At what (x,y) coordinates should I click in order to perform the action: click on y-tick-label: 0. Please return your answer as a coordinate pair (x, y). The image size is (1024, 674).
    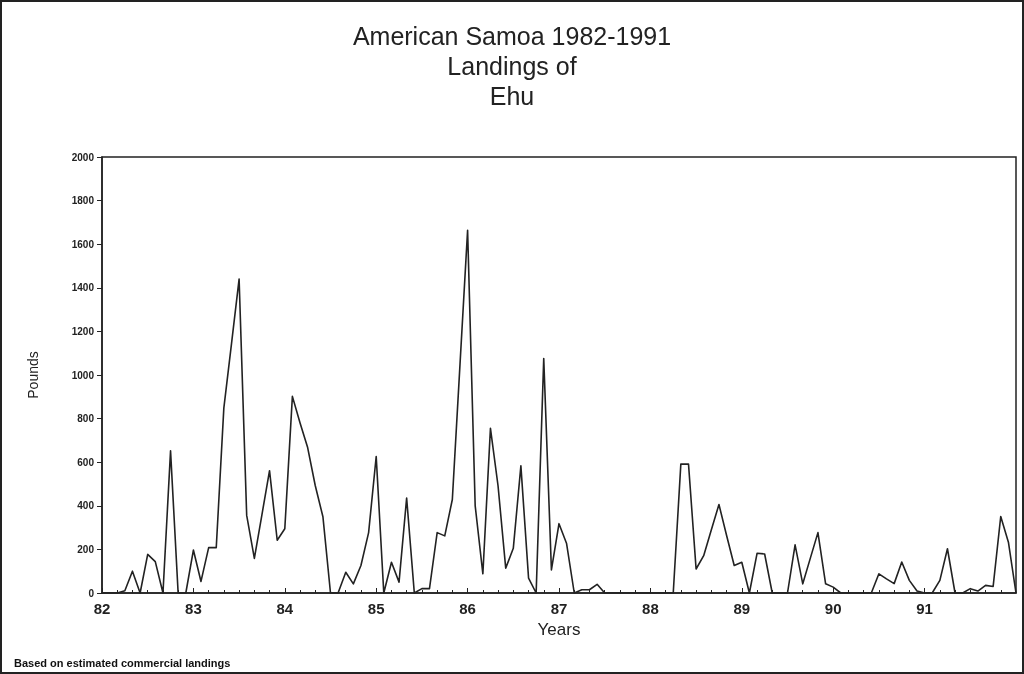
    Looking at the image, I should click on (91, 593).